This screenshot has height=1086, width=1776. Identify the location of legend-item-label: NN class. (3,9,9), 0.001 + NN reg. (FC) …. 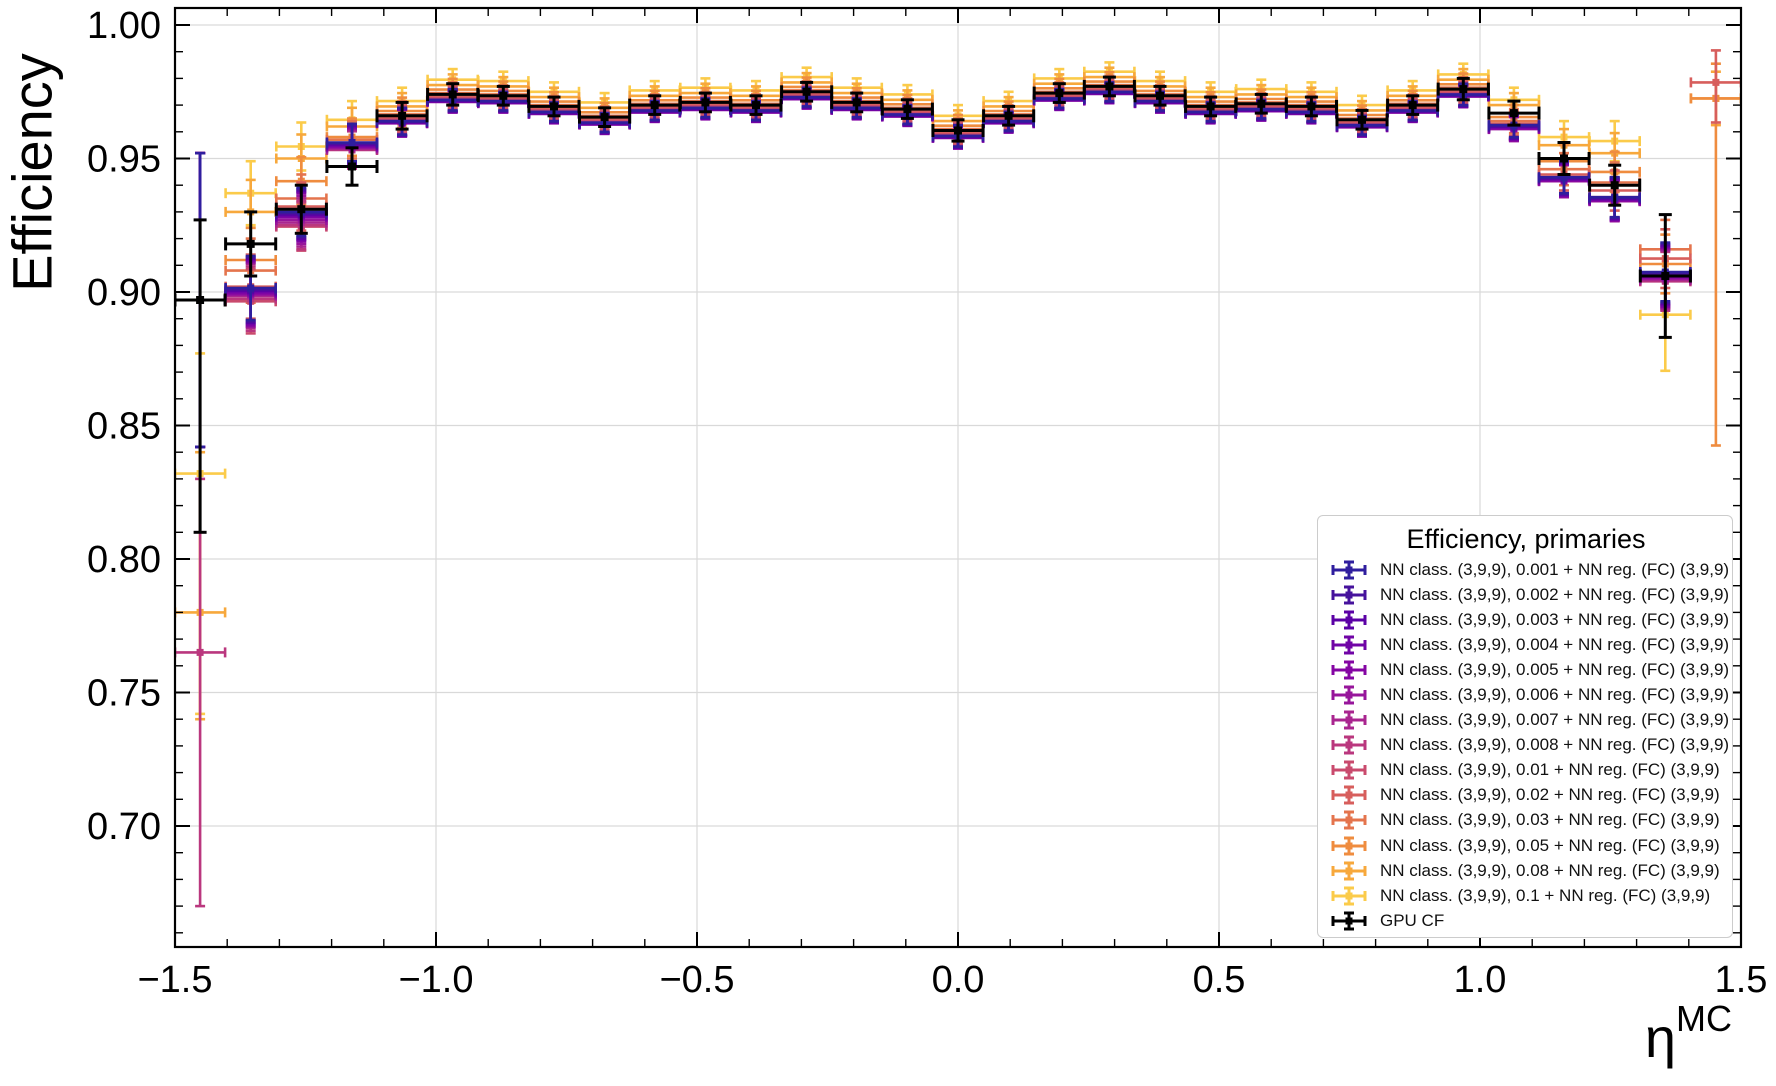
(1555, 569).